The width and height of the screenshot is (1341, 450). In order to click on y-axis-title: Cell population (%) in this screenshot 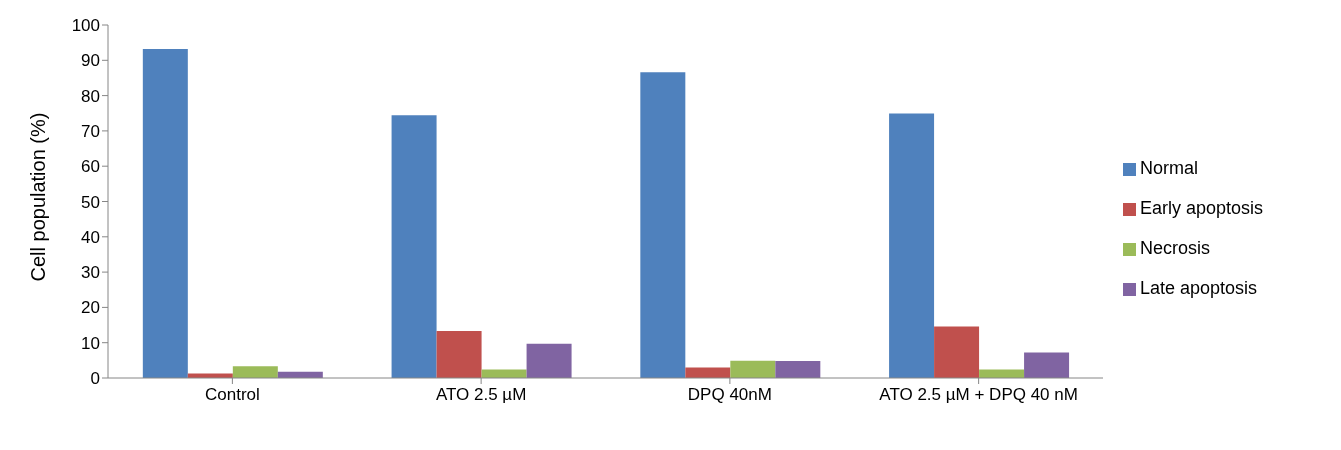, I will do `click(38, 197)`.